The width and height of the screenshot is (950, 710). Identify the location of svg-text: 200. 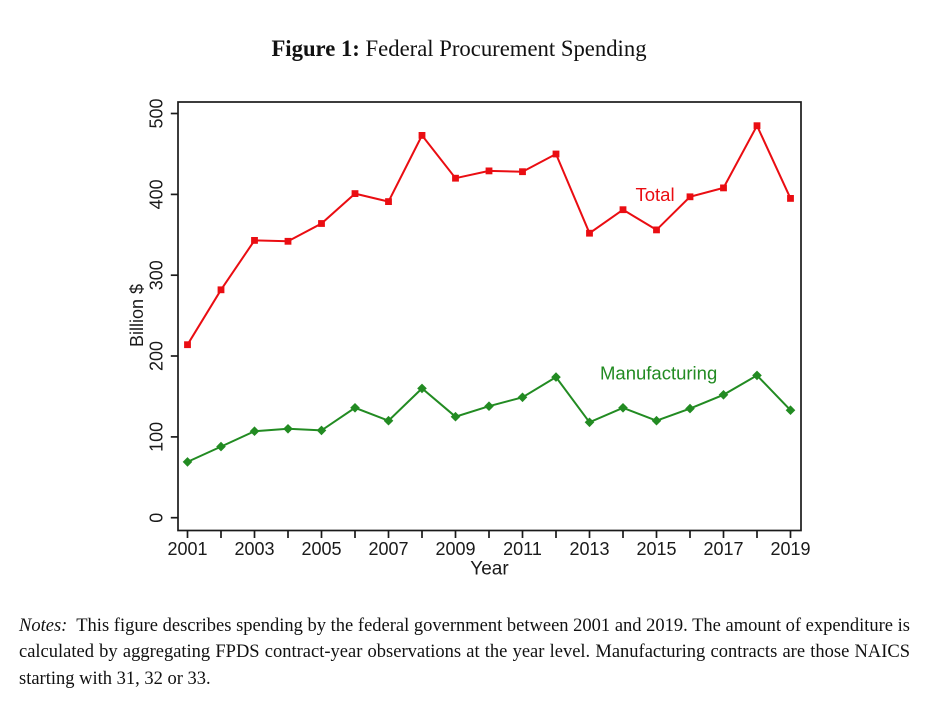
(157, 356).